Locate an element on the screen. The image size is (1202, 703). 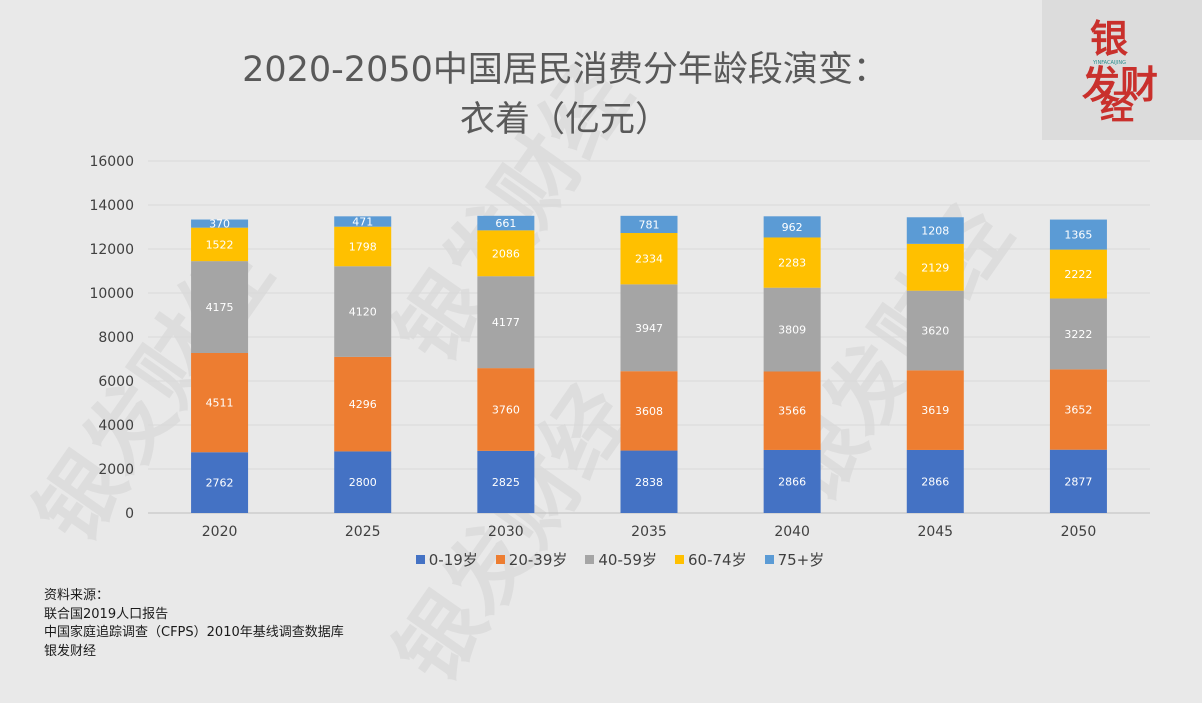
legend-item: 75+岁 is located at coordinates (794, 559).